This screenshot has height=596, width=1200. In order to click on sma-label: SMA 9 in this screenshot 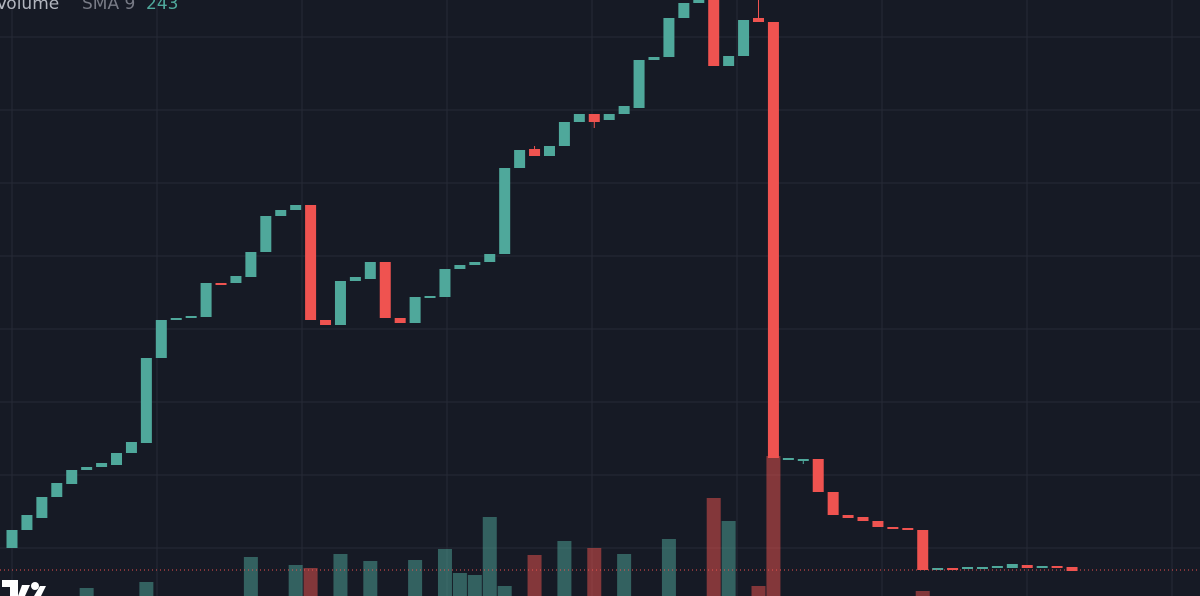, I will do `click(108, 7)`.